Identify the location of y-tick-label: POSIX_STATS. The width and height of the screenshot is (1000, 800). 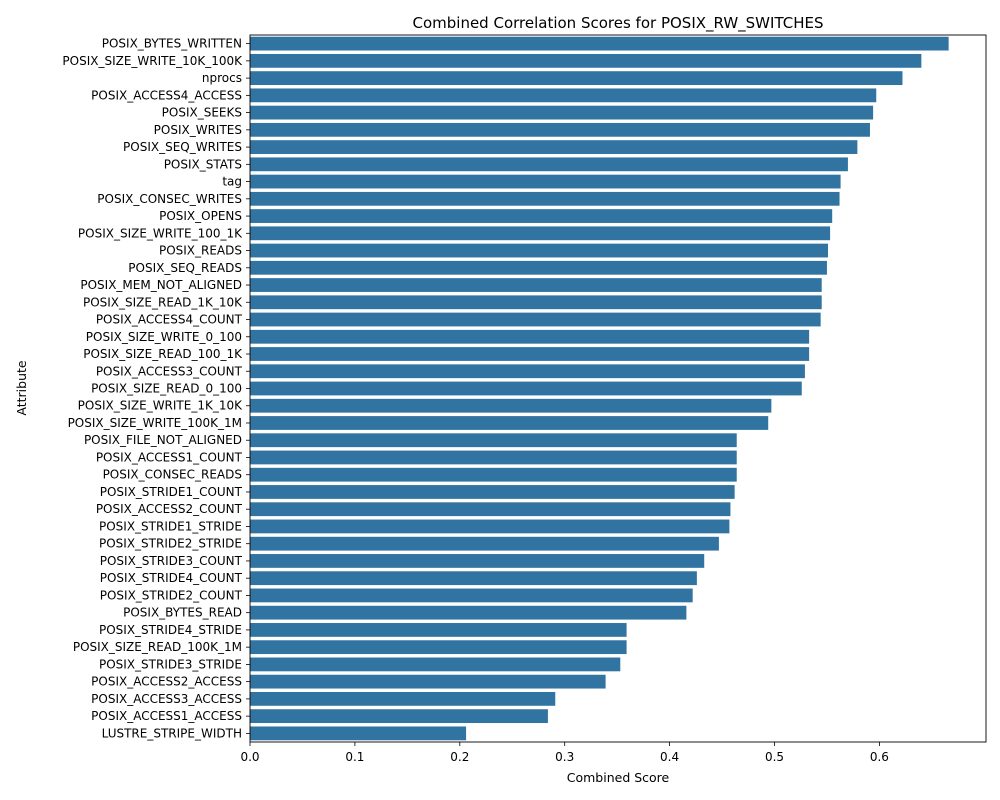
(203, 164).